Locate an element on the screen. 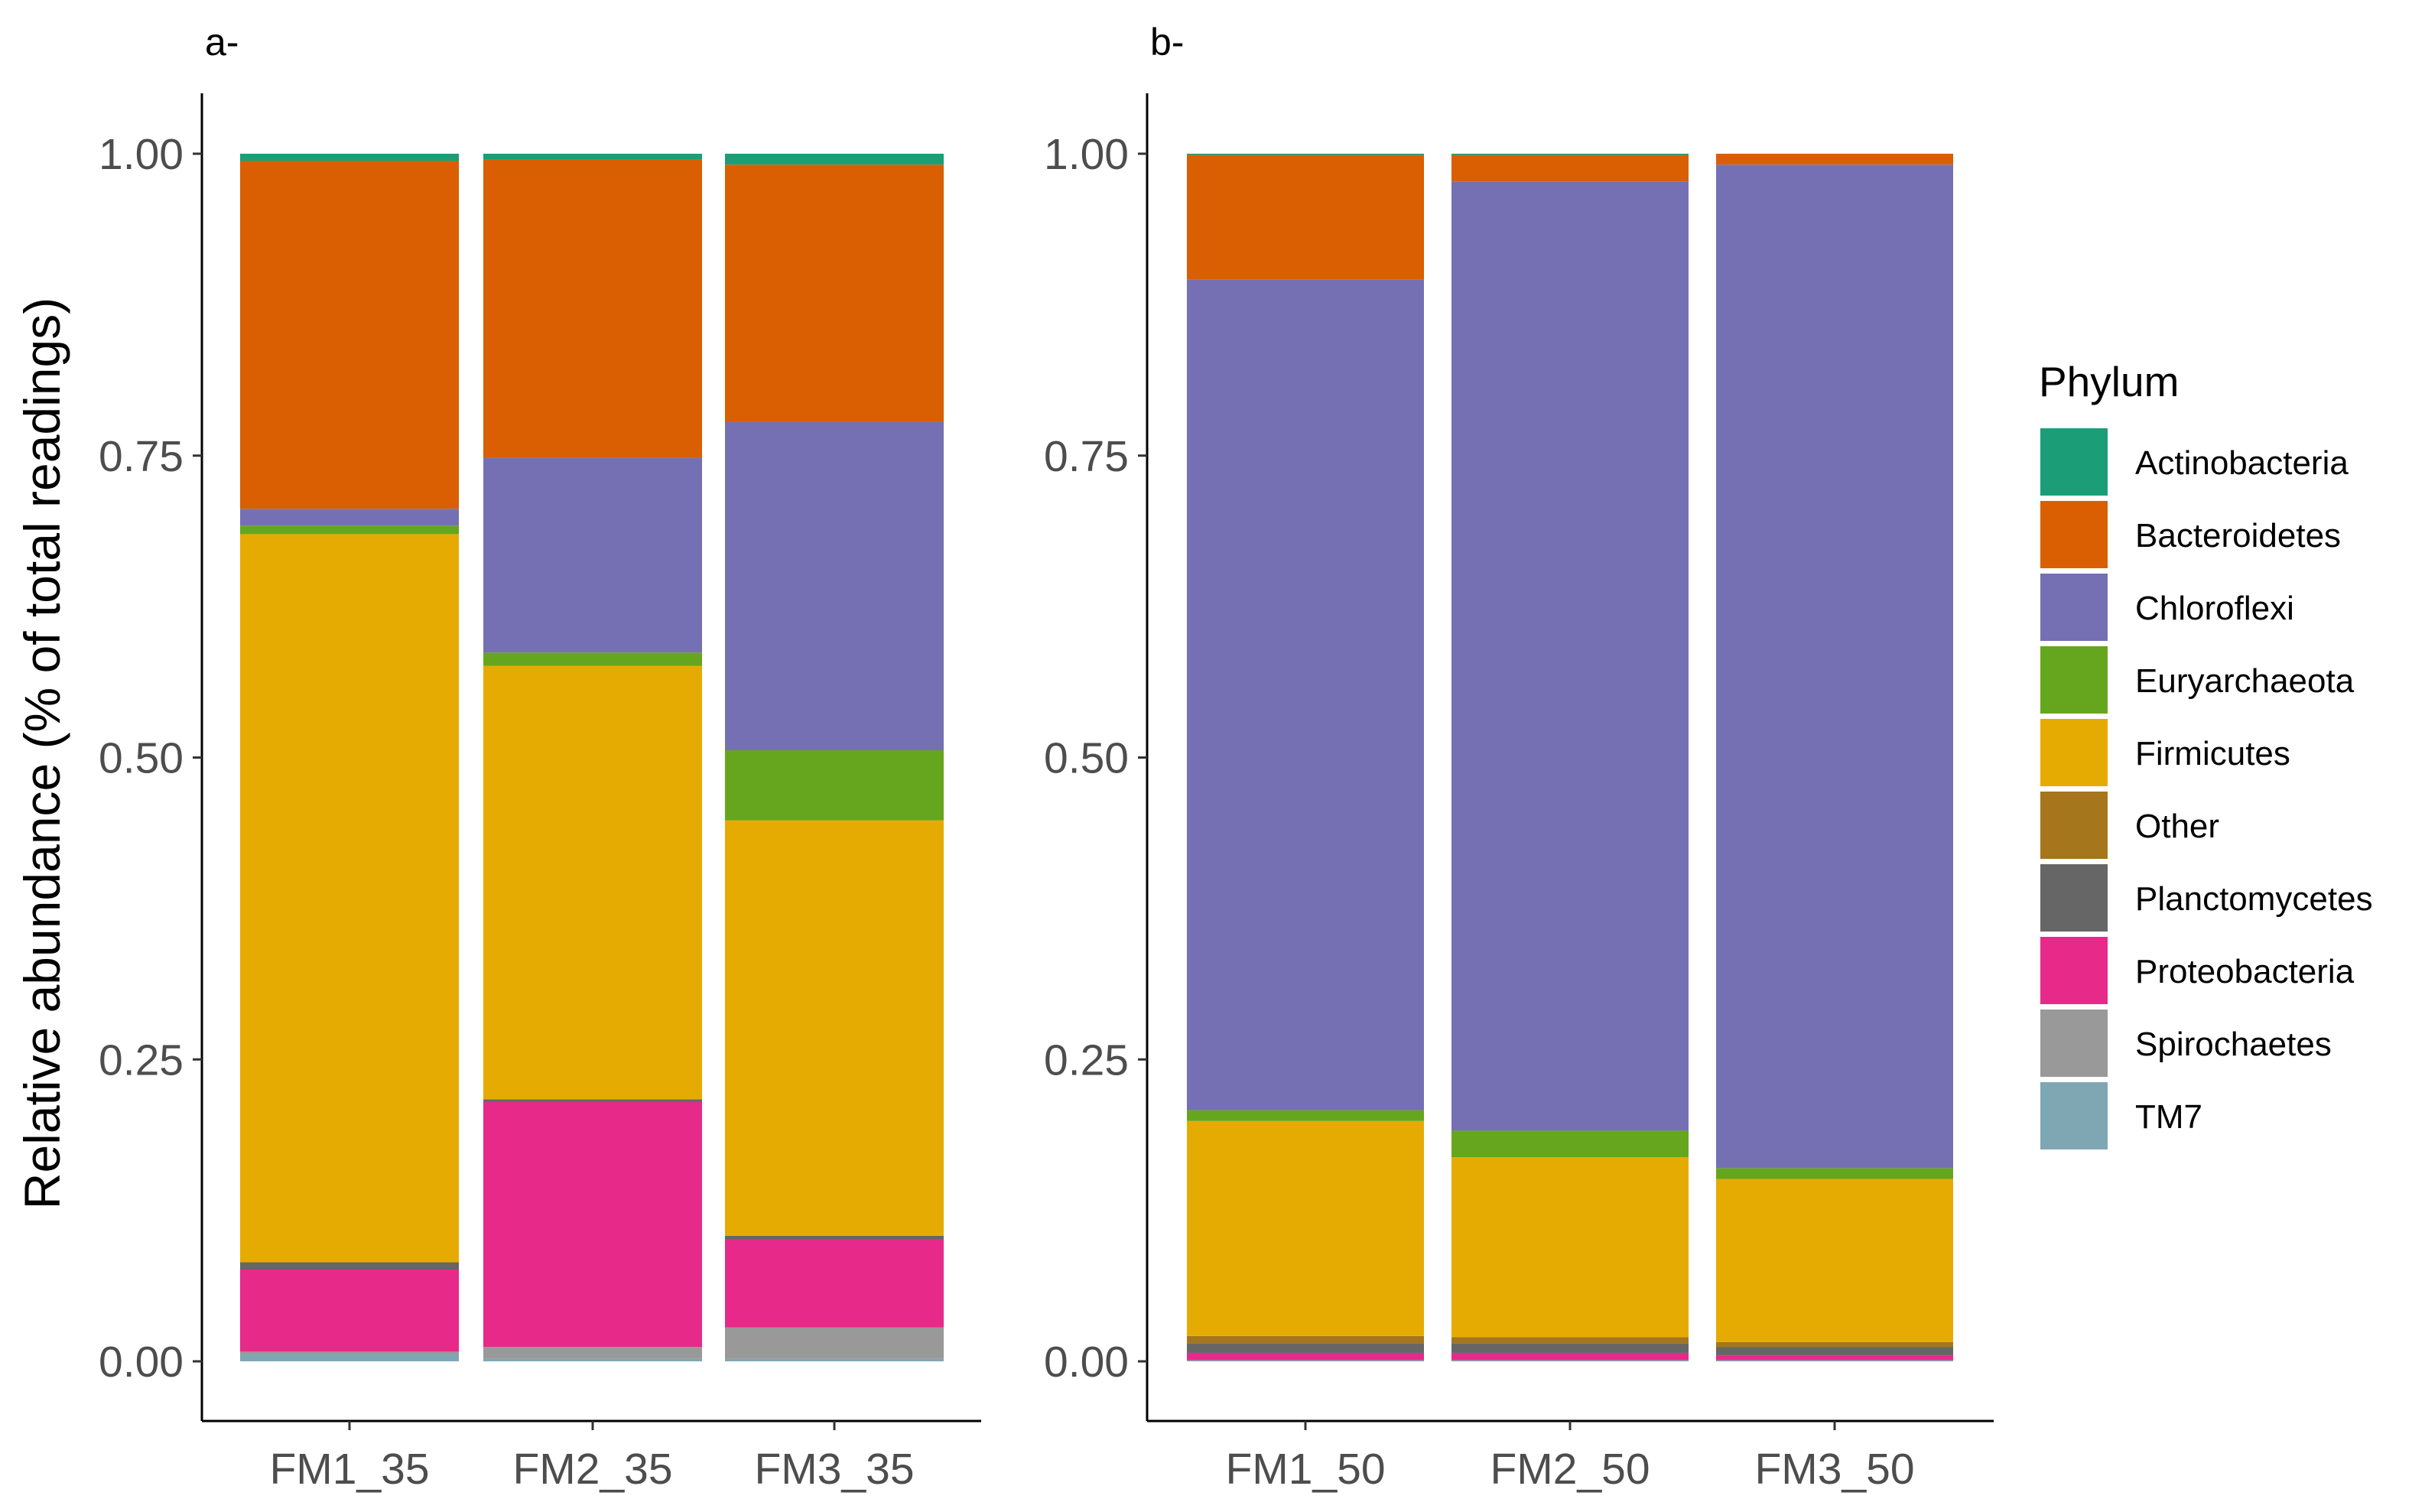 This screenshot has height=1512, width=2412. legend-label: Actinobacteria is located at coordinates (2242, 463).